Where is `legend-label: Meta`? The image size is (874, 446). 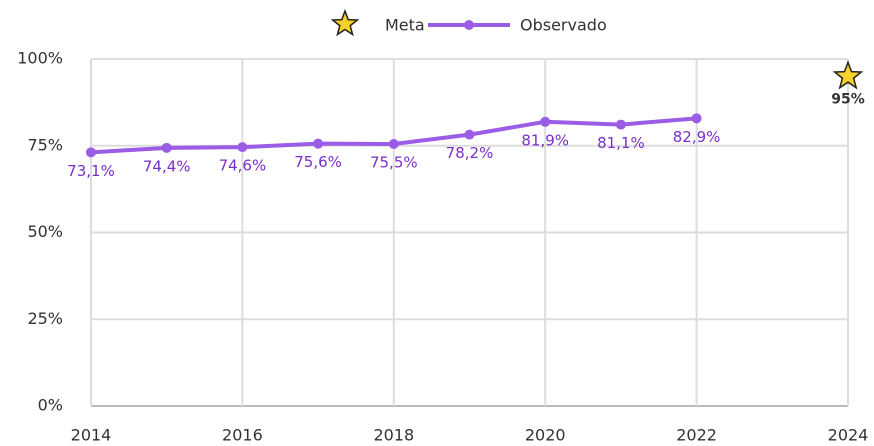 legend-label: Meta is located at coordinates (405, 25).